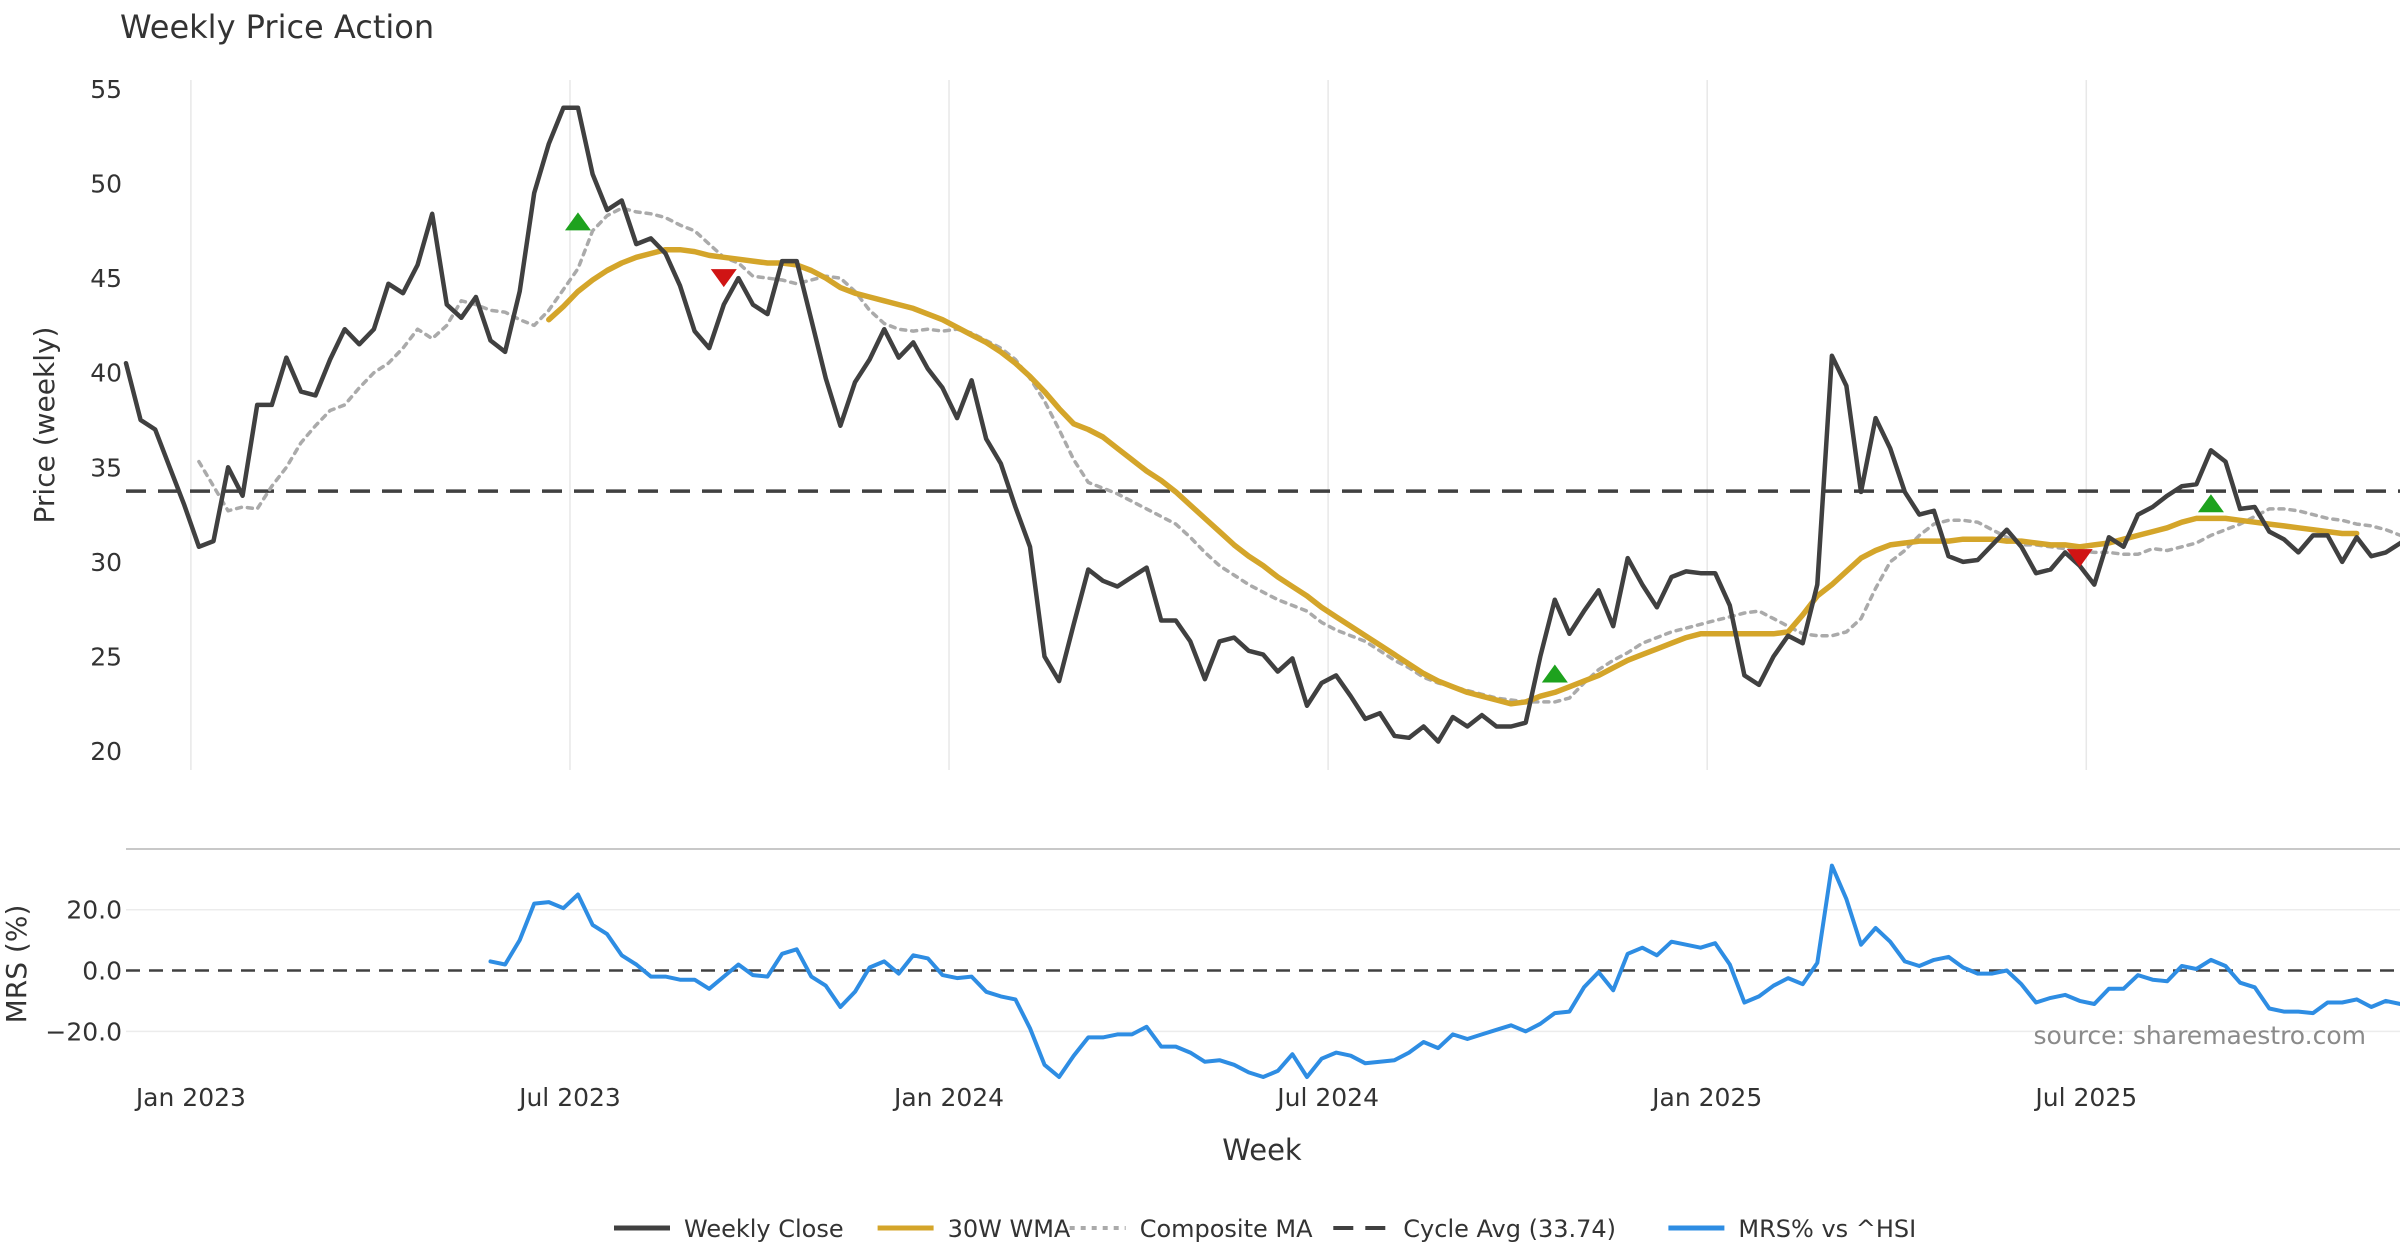  I want to click on mrs-grid, so click(1263, 970).